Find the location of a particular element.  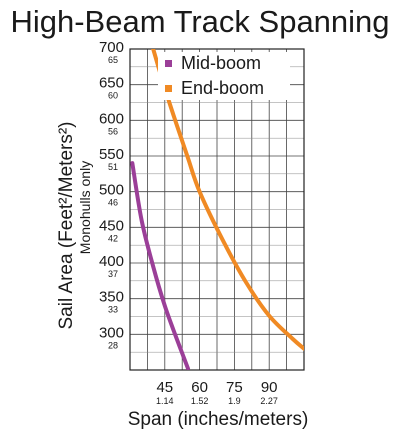

legend-swatch-end-boom is located at coordinates (168, 88).